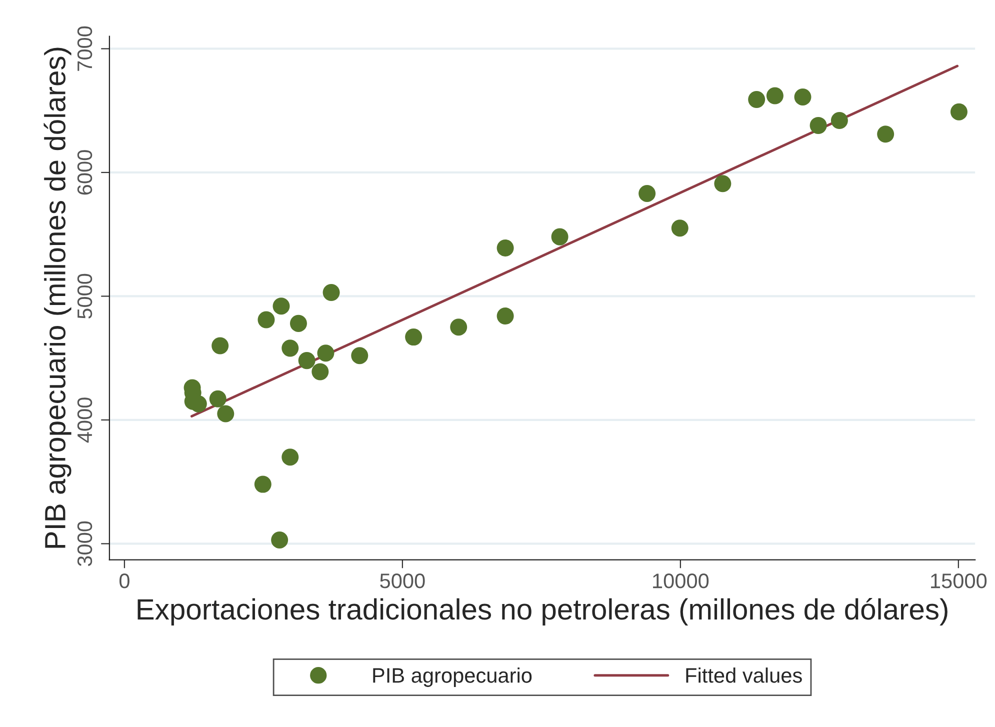 The width and height of the screenshot is (995, 727). I want to click on y-tick-label: 6000, so click(84, 172).